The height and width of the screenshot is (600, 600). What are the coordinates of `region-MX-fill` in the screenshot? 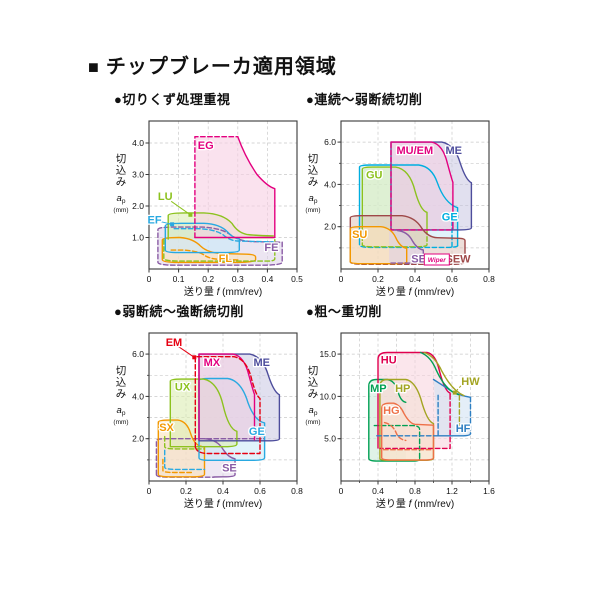 It's located at (227, 397).